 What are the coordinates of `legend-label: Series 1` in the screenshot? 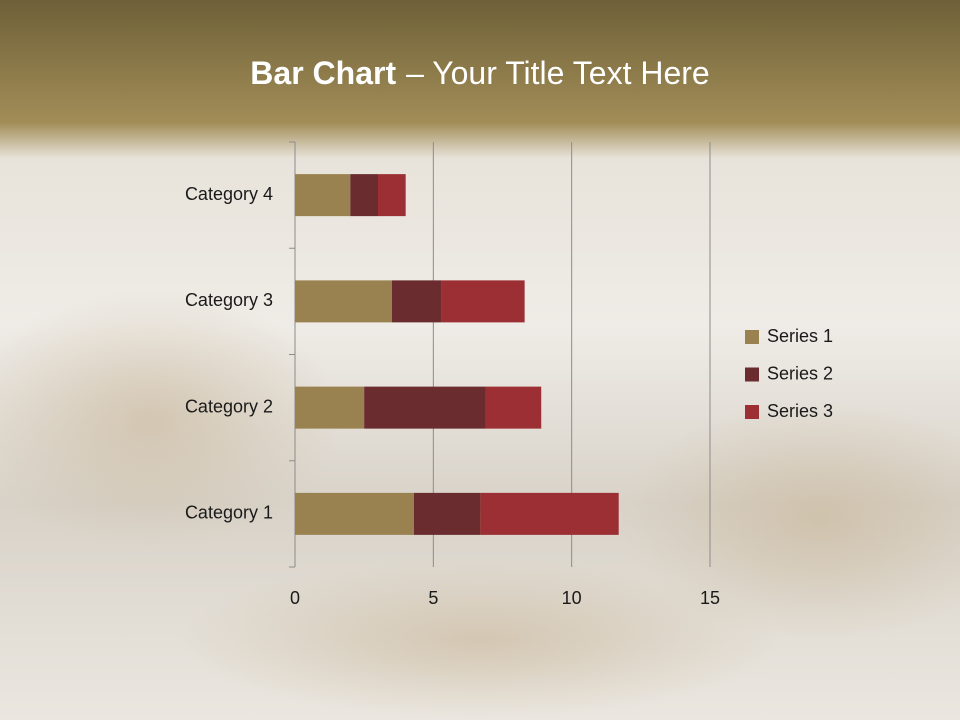 It's located at (800, 336).